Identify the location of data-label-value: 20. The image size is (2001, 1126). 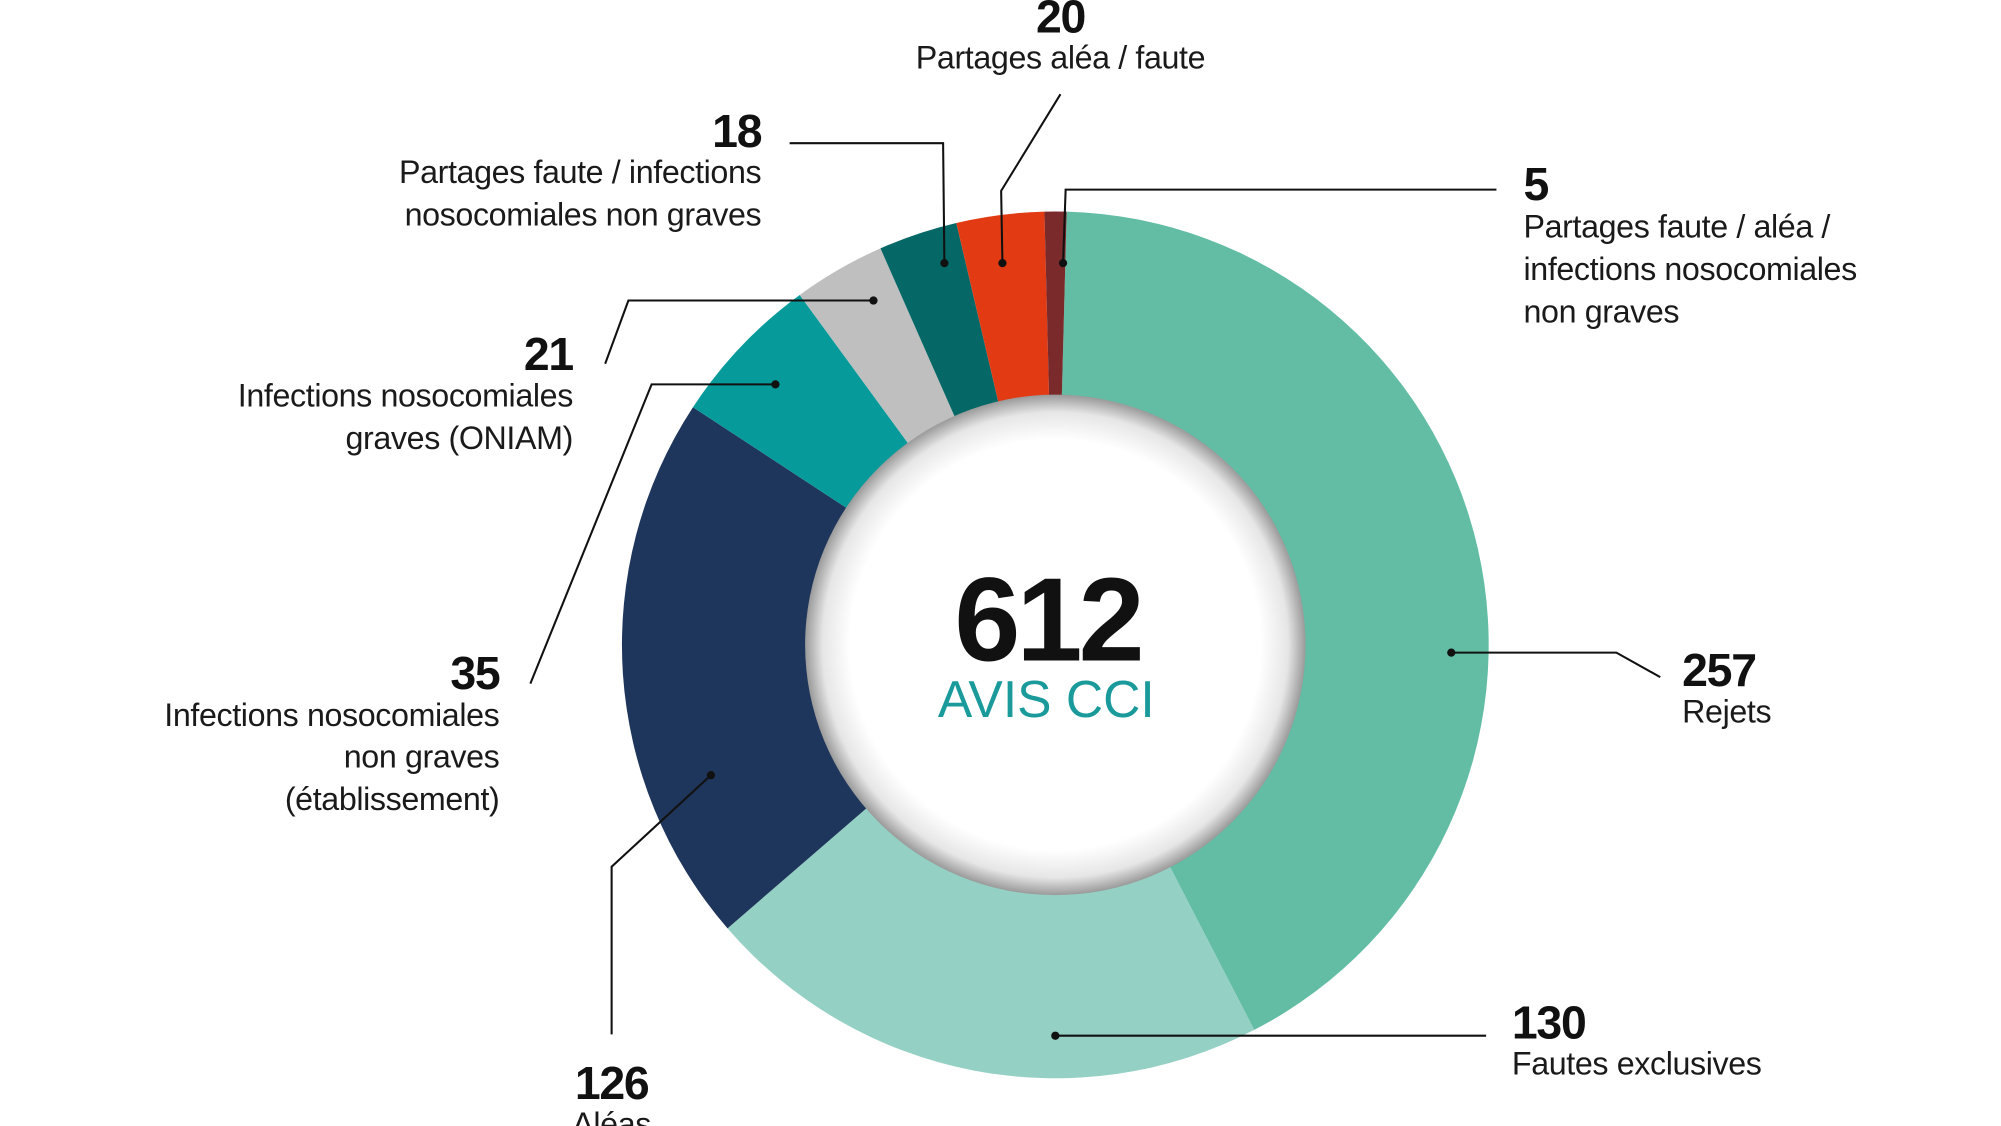
(1060, 21).